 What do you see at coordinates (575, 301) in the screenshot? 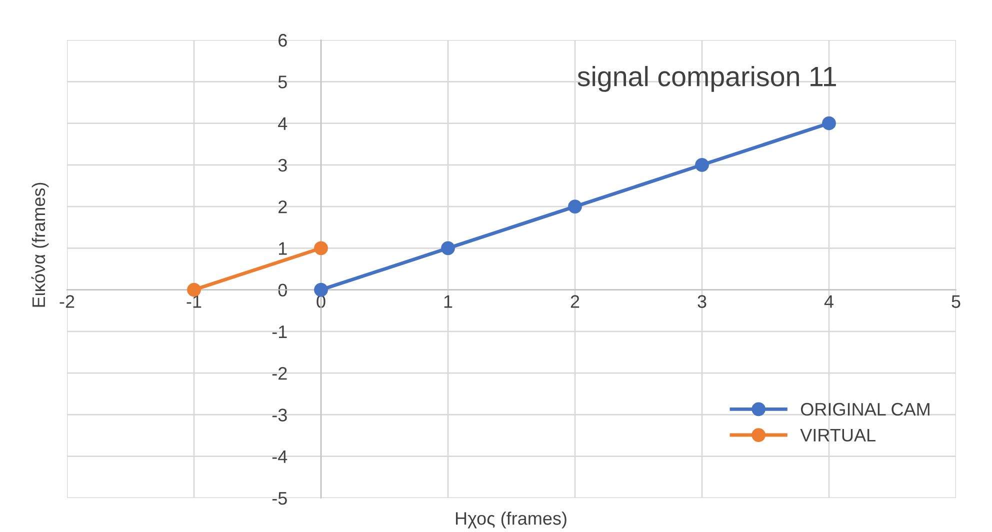
I see `x-tick-label: 2` at bounding box center [575, 301].